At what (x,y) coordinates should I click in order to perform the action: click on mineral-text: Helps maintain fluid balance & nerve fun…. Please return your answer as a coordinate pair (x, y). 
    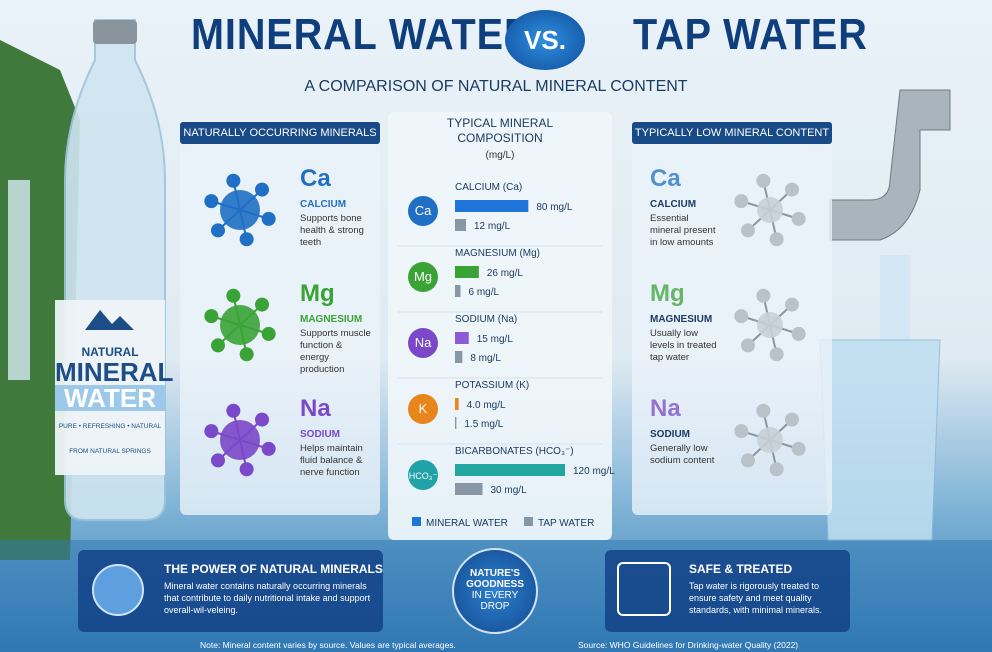
    Looking at the image, I should click on (331, 460).